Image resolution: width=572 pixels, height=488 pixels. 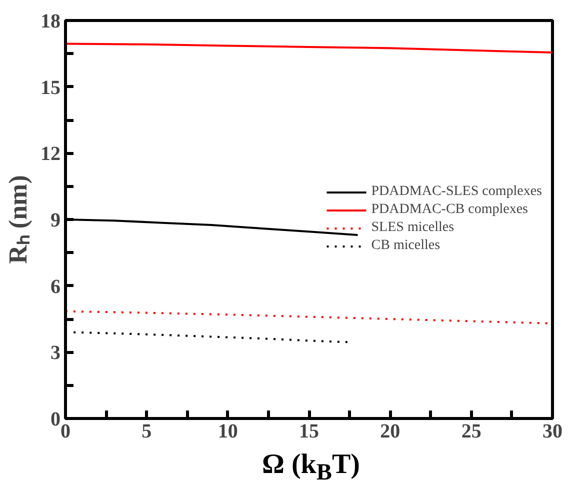 What do you see at coordinates (55, 287) in the screenshot?
I see `y-tick-label: 6` at bounding box center [55, 287].